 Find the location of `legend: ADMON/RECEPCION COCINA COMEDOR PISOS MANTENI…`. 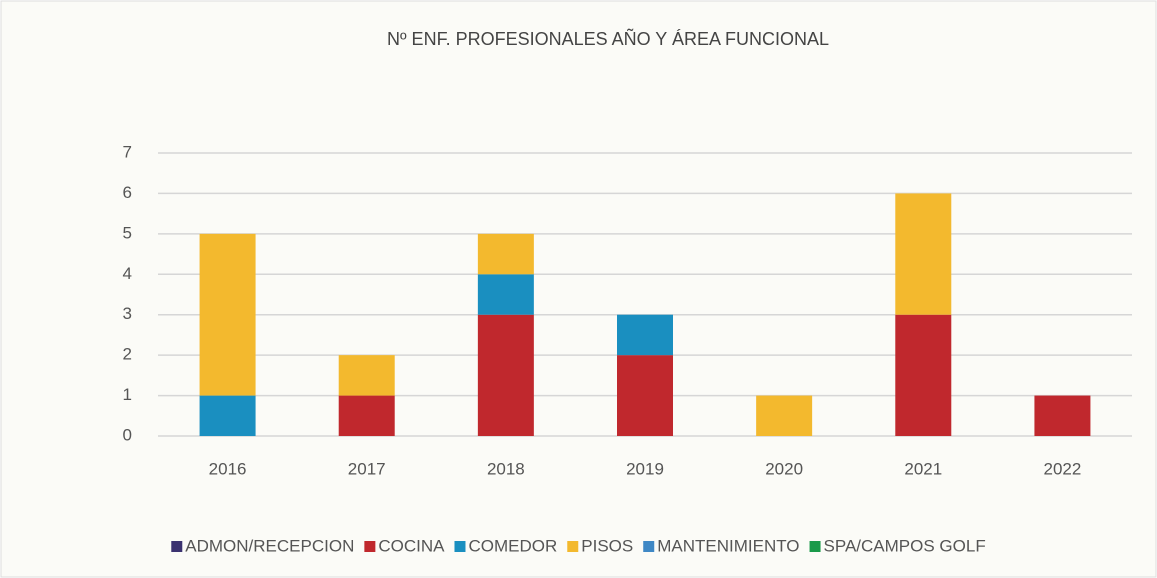

legend: ADMON/RECEPCION COCINA COMEDOR PISOS MANTENI… is located at coordinates (578, 545).